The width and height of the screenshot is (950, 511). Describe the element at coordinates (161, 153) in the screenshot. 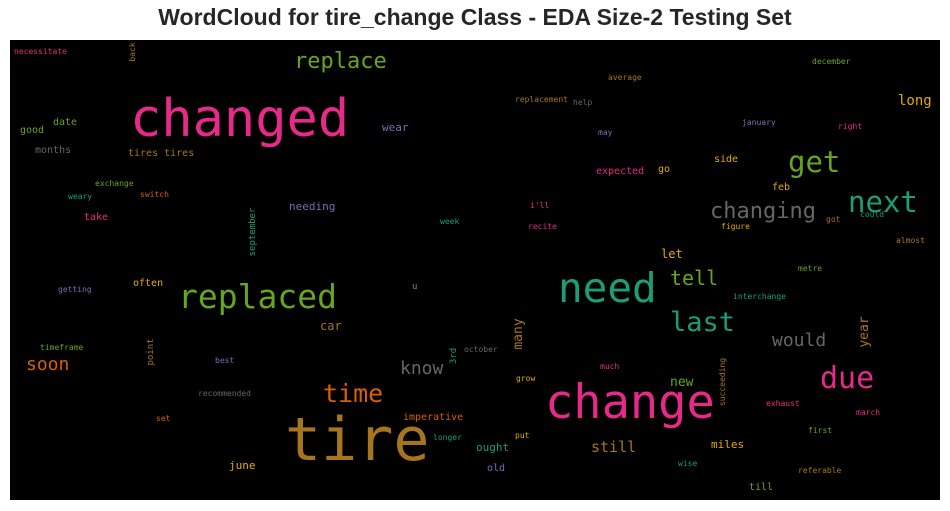

I see `word-tires-tires: tires tires` at that location.